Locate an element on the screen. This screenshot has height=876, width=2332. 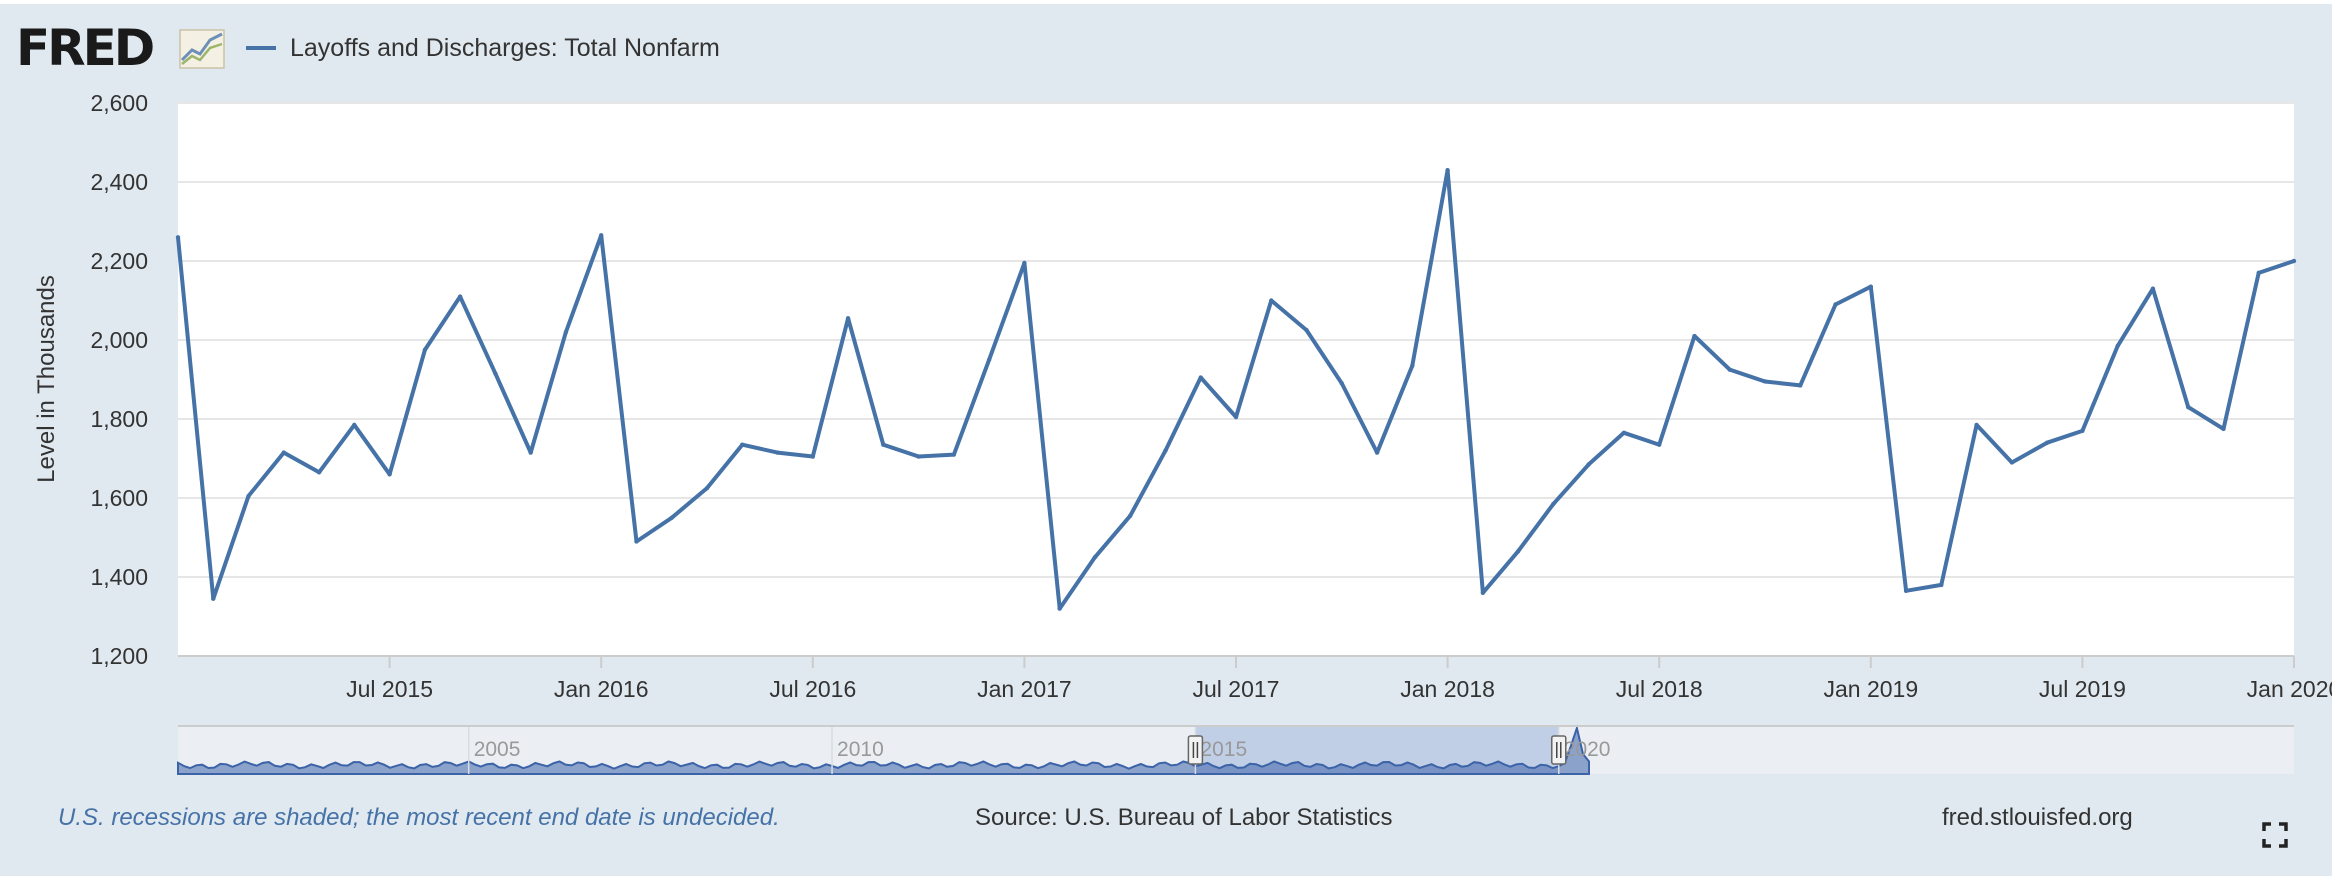
x-tick-label: Jul 2018 is located at coordinates (1659, 689).